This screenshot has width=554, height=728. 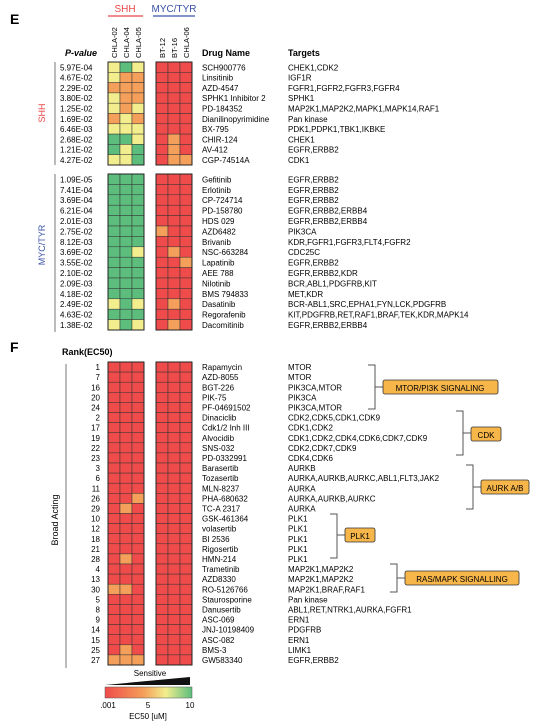 What do you see at coordinates (215, 129) in the screenshot?
I see `drug-name: BX-795` at bounding box center [215, 129].